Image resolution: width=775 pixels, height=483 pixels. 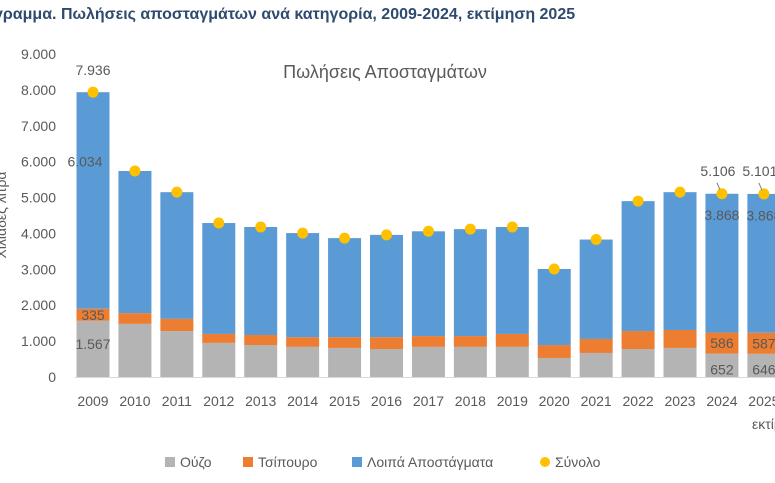 I want to click on x-tick-label: 2009, so click(x=92, y=401).